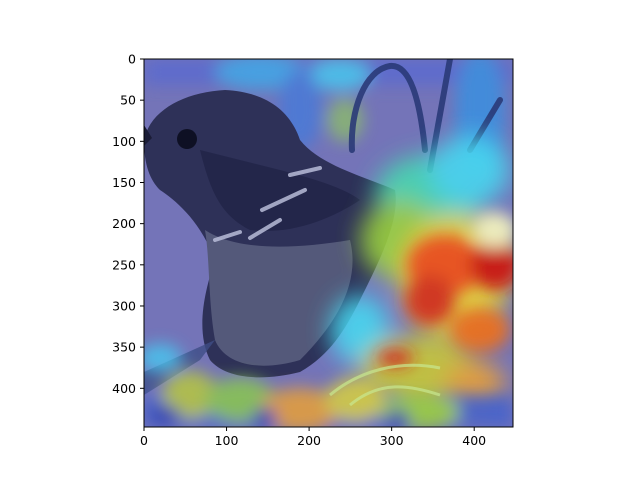 The height and width of the screenshot is (480, 640). I want to click on y-tick-label: 0, so click(132, 59).